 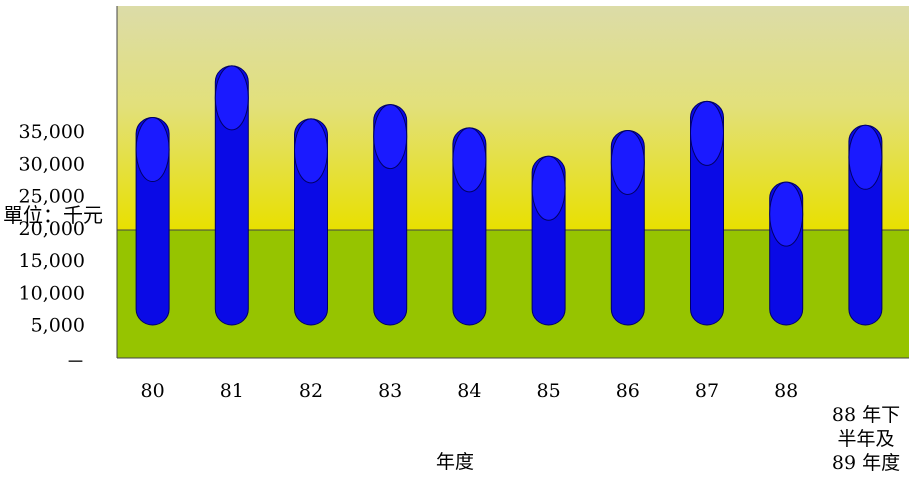 I want to click on y-tick-label: 30,000, so click(x=52, y=164).